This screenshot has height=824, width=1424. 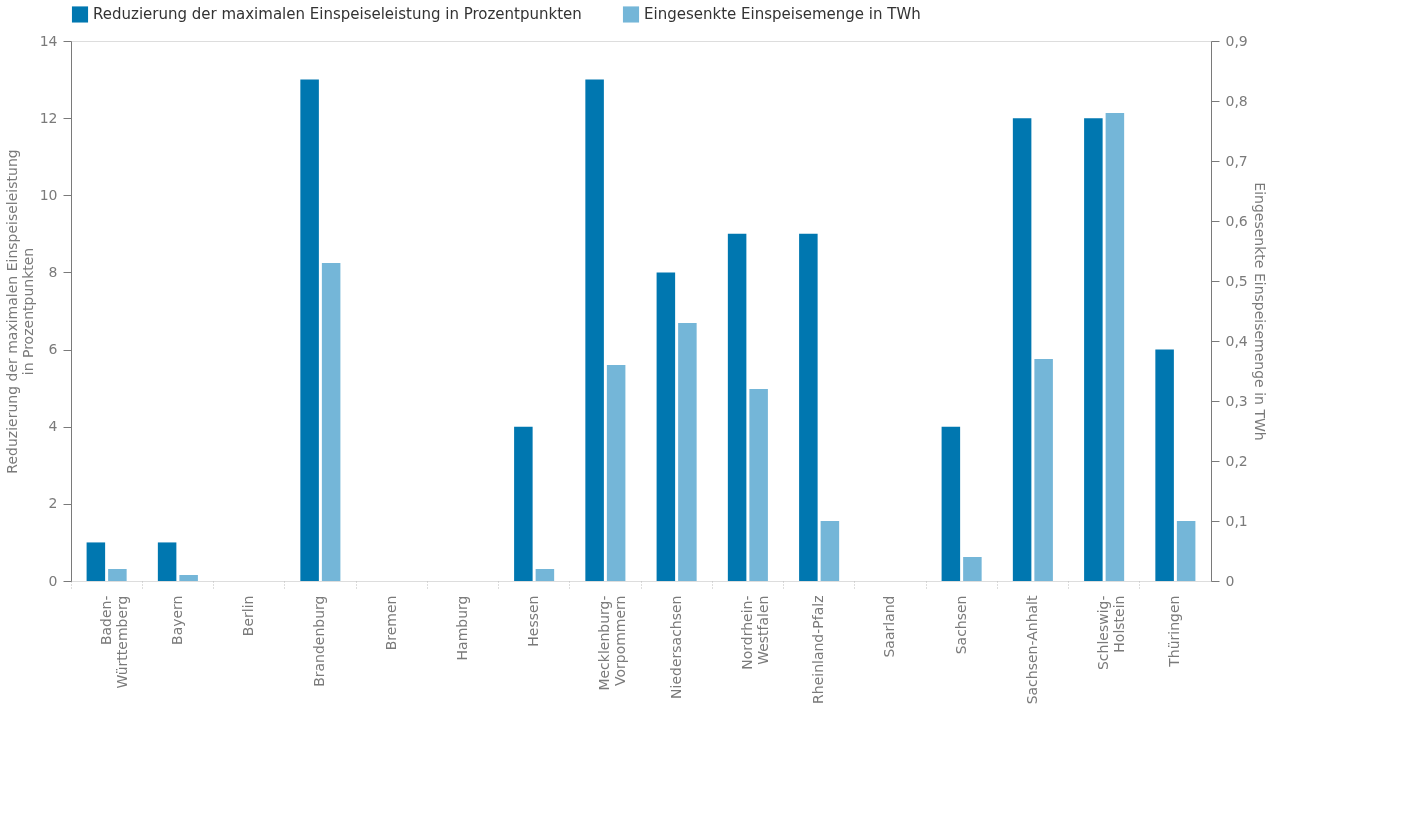 What do you see at coordinates (1236, 460) in the screenshot?
I see `y2-tick-label: 0,2` at bounding box center [1236, 460].